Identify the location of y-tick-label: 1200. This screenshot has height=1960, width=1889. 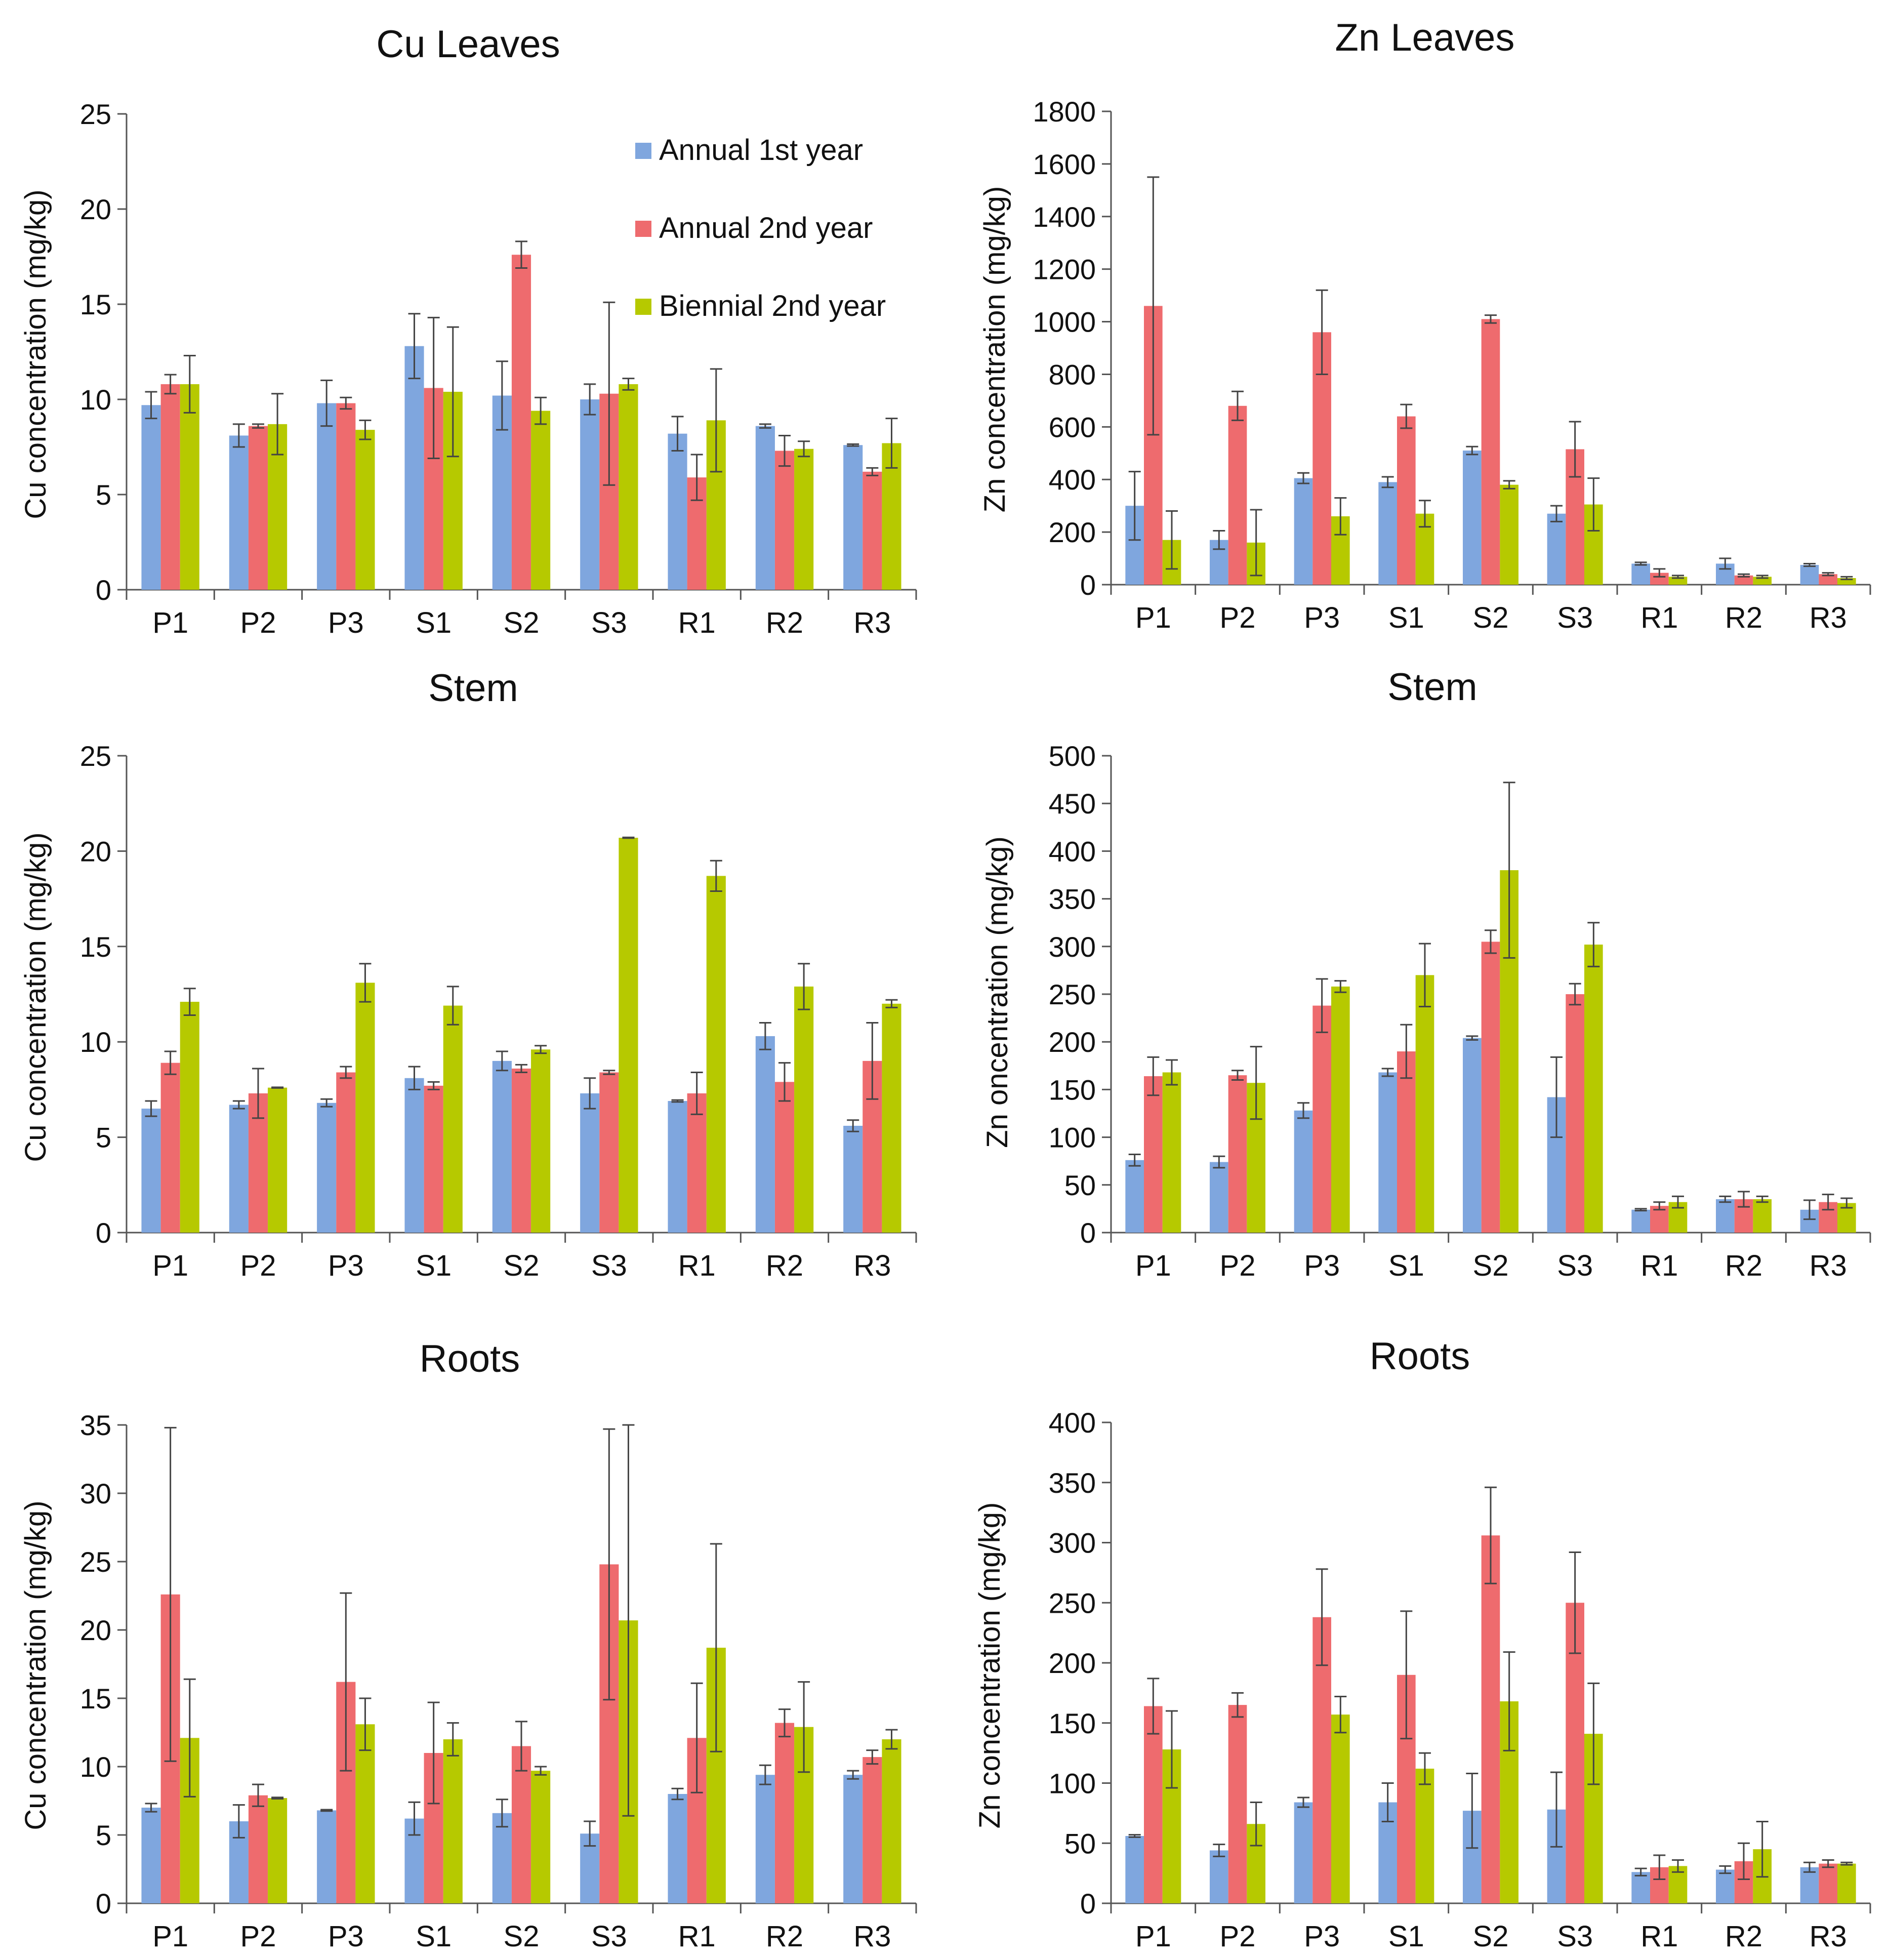
(1064, 269).